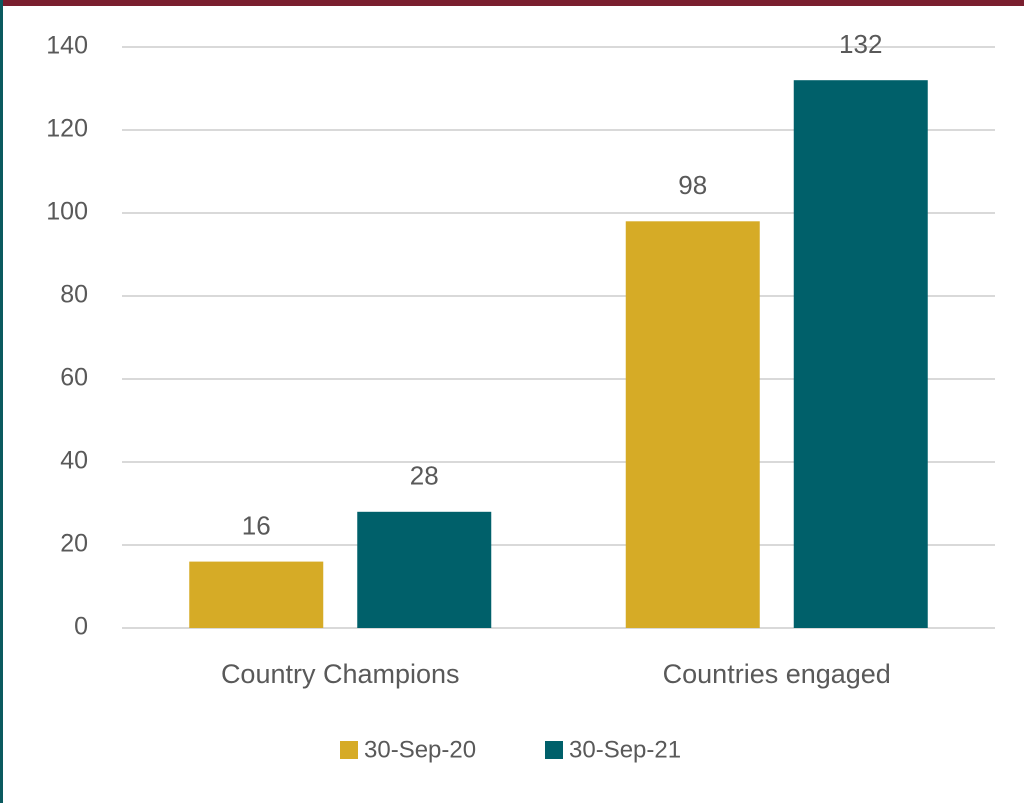 Image resolution: width=1024 pixels, height=803 pixels. I want to click on x-tick-label: Countries engaged, so click(777, 674).